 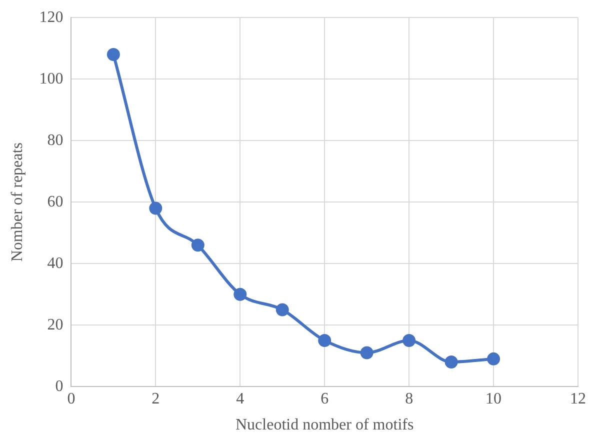 I want to click on x-tick-label: 10, so click(x=494, y=399).